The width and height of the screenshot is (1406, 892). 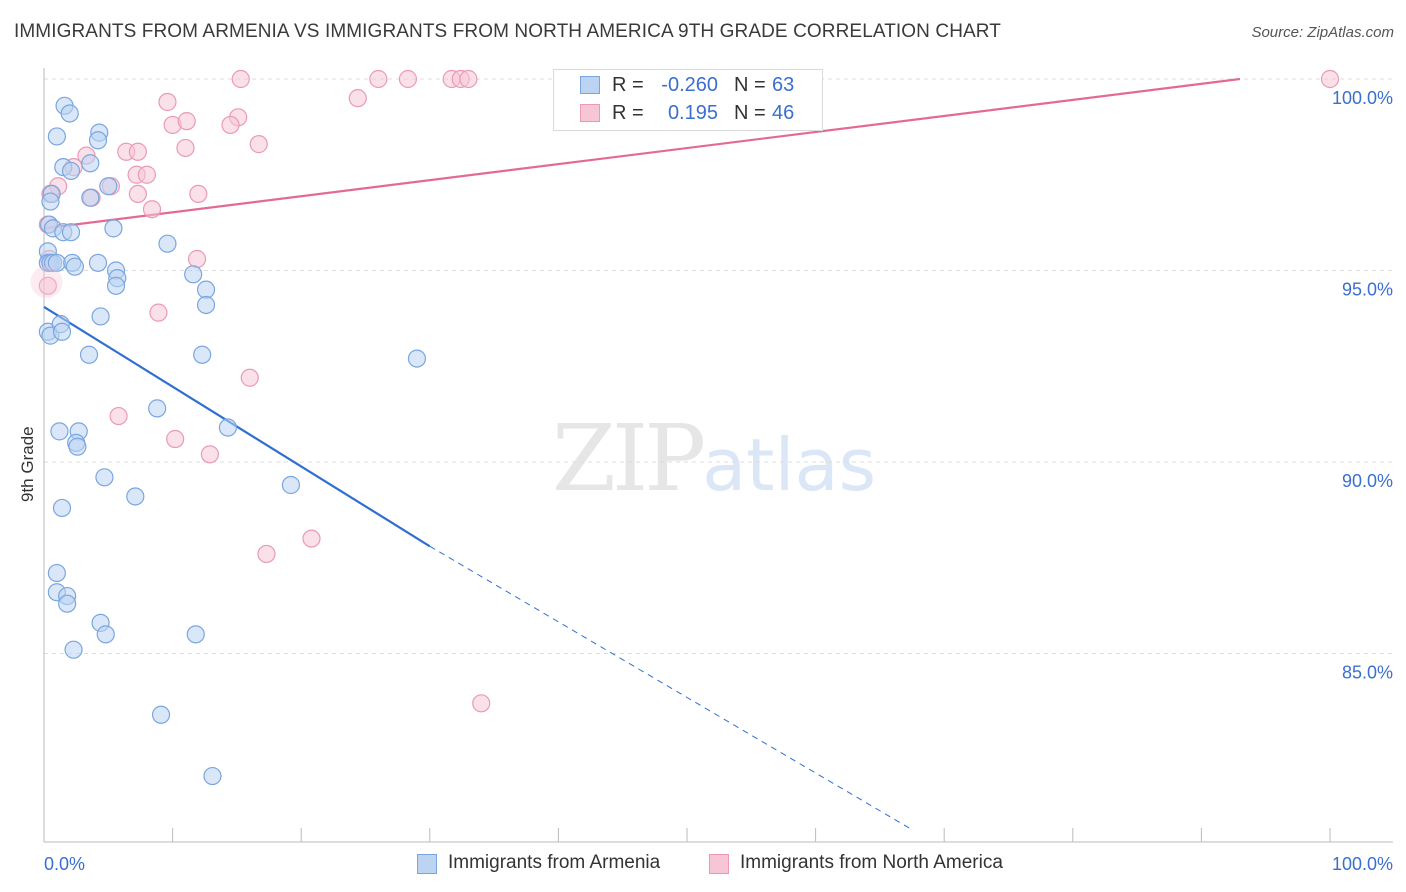 What do you see at coordinates (629, 458) in the screenshot?
I see `watermark-zip: ZIP` at bounding box center [629, 458].